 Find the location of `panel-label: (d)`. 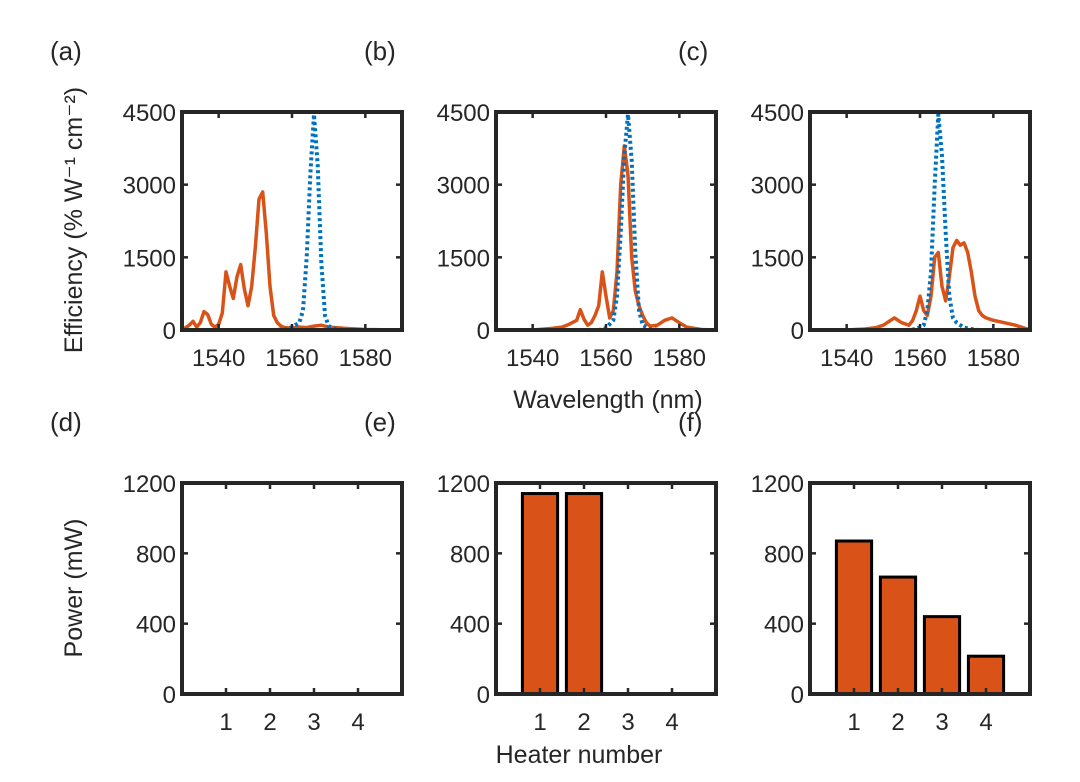

panel-label: (d) is located at coordinates (66, 422).